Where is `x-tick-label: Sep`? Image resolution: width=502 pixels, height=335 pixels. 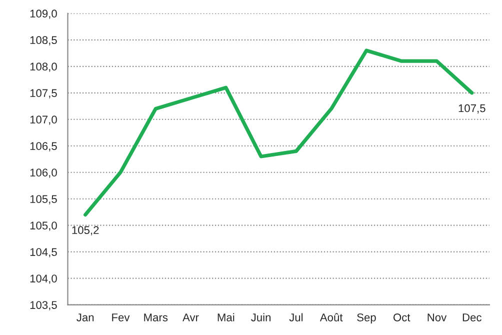
x-tick-label: Sep is located at coordinates (366, 318).